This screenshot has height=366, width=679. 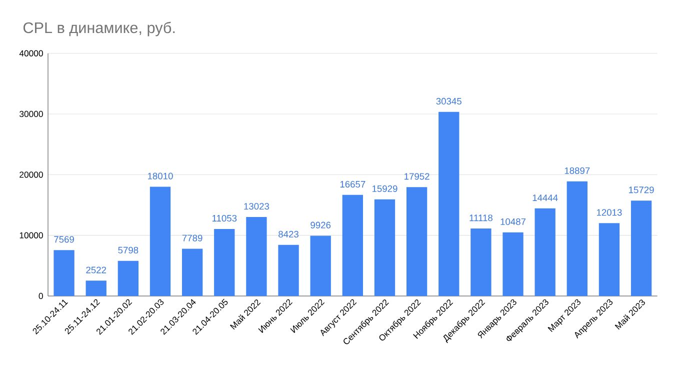 What do you see at coordinates (31, 114) in the screenshot?
I see `y-tick-label: 30000` at bounding box center [31, 114].